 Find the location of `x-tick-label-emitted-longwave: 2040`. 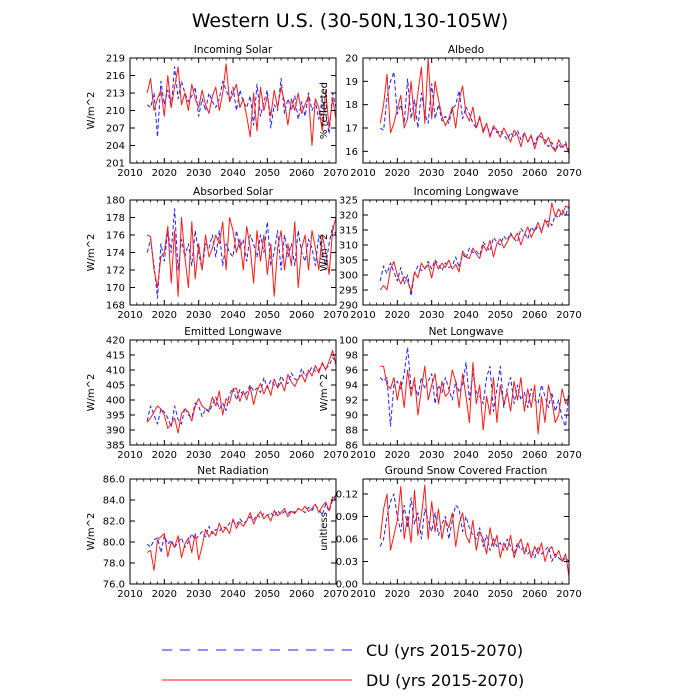

x-tick-label-emitted-longwave: 2040 is located at coordinates (232, 455).